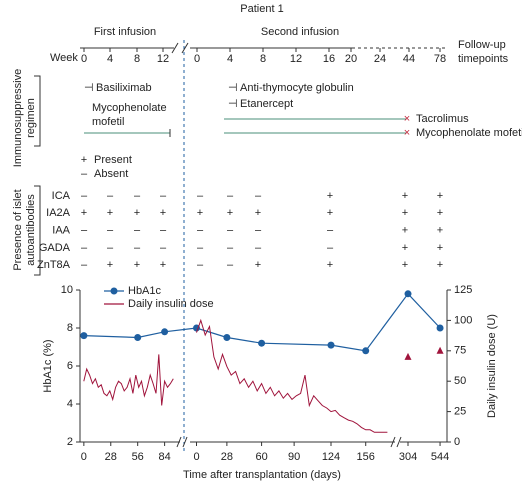  I want to click on week-label: 44, so click(409, 59).